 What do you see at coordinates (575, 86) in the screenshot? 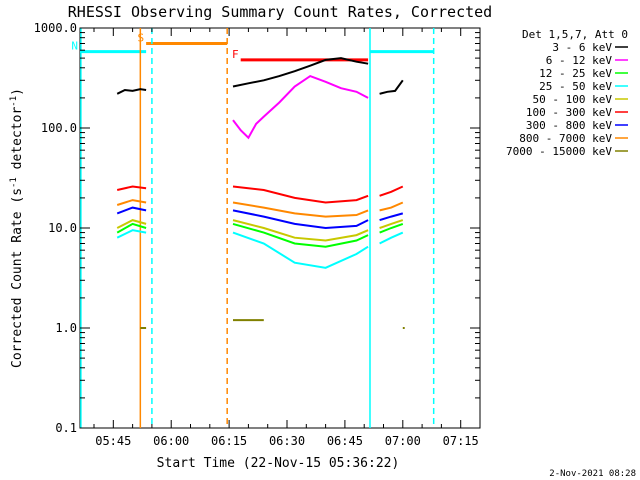
I see `legend-label: 25 - 50 keV` at bounding box center [575, 86].